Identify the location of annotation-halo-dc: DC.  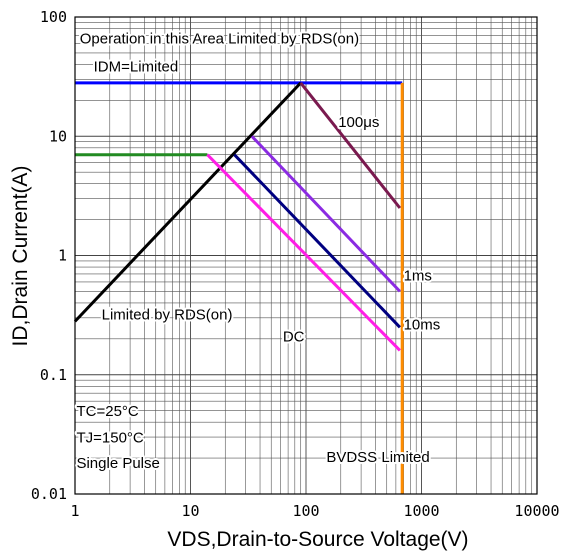
(294, 337).